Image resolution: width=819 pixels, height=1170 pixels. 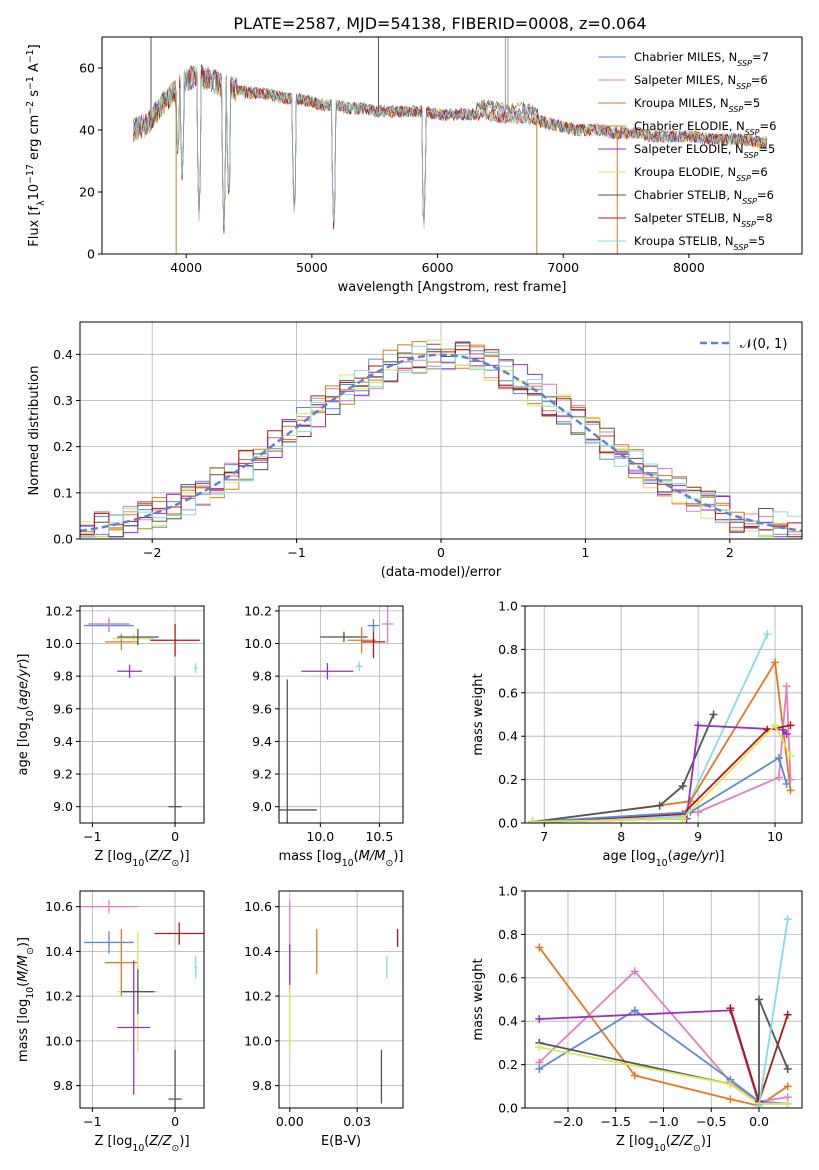 What do you see at coordinates (87, 68) in the screenshot?
I see `y-tick-label: 60` at bounding box center [87, 68].